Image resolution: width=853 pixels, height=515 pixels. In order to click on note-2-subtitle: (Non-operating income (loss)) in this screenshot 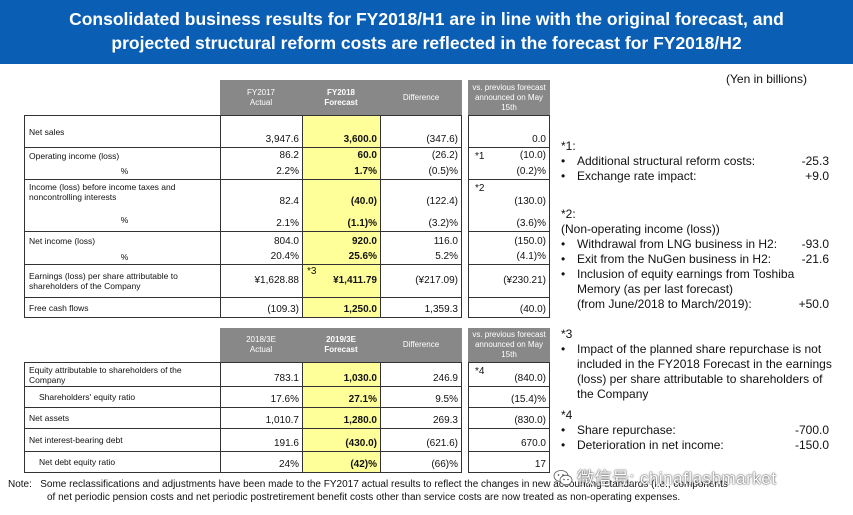, I will do `click(640, 229)`.